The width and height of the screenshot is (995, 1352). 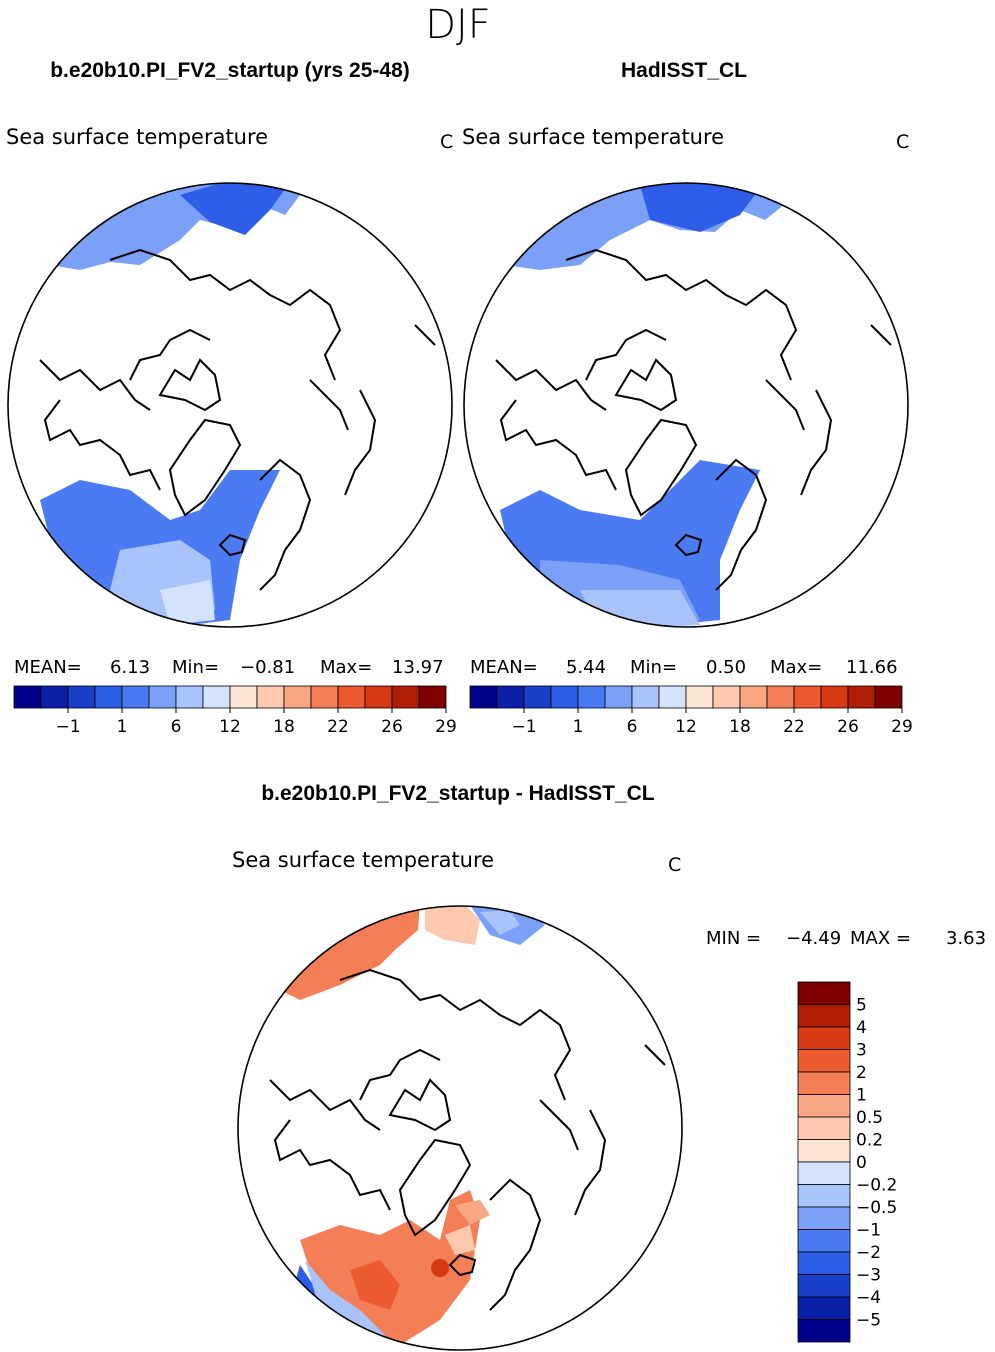 I want to click on diff-colorbar-label: −3, so click(x=868, y=1276).